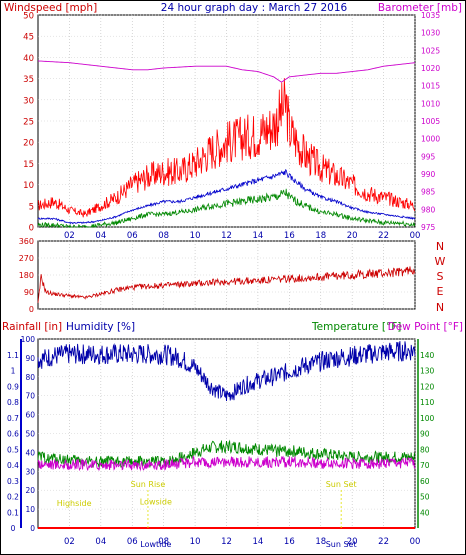 Image resolution: width=466 pixels, height=555 pixels. Describe the element at coordinates (32, 327) in the screenshot. I see `rainfall-axis-title: Rainfall [in]` at that location.